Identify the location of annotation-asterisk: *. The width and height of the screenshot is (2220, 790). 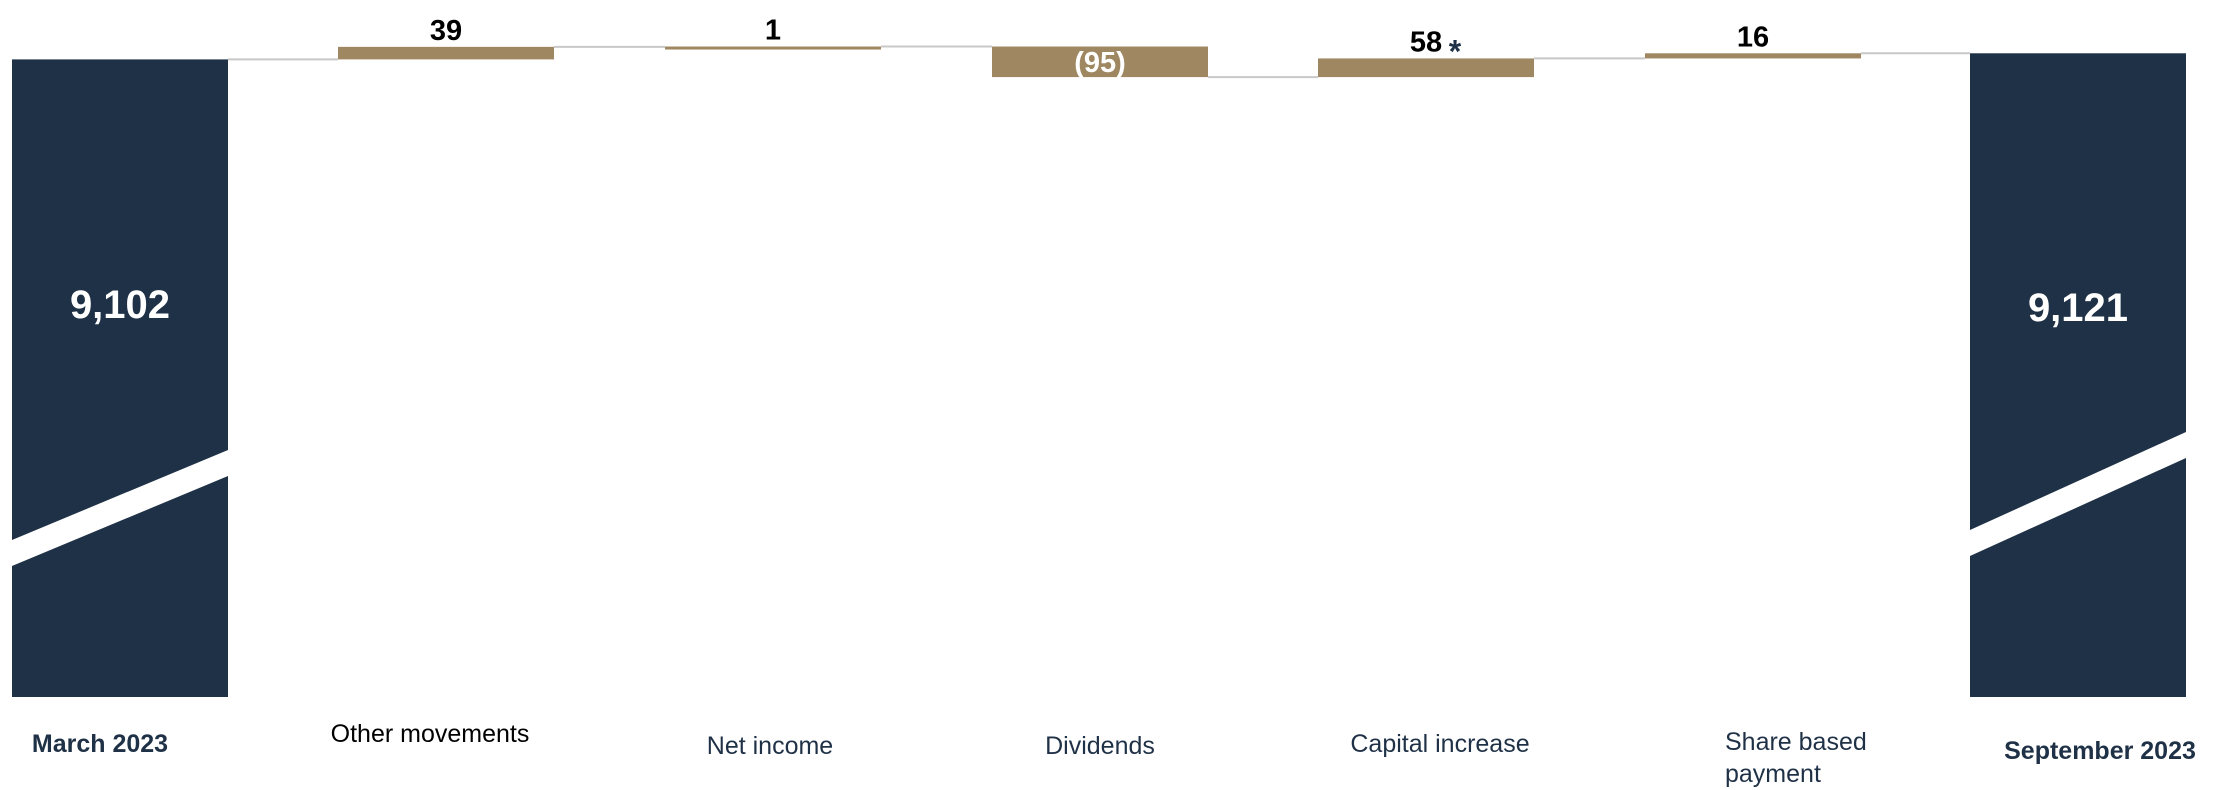
(1455, 51).